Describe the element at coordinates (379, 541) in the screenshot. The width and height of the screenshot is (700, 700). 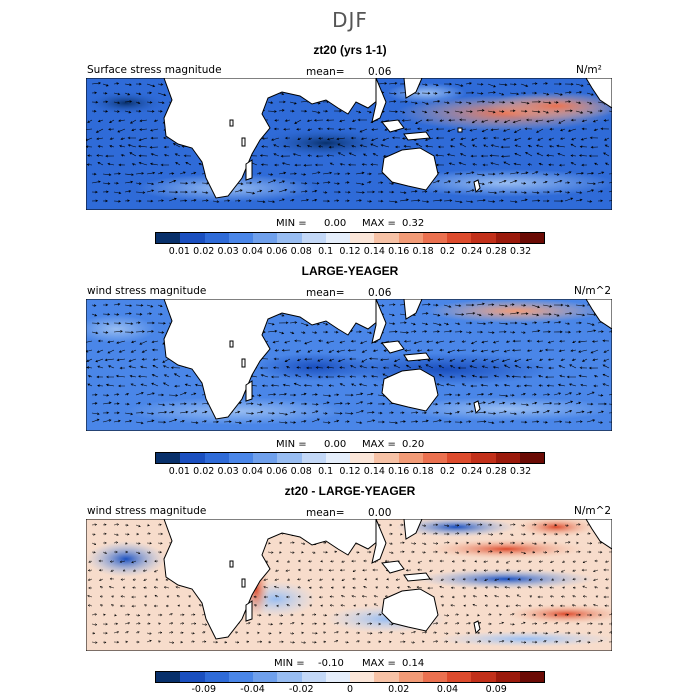
I see `southeast-asia-landmass` at that location.